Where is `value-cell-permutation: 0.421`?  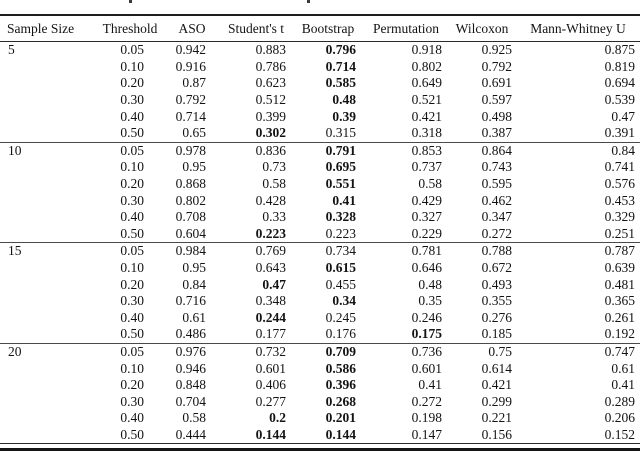
value-cell-permutation: 0.421 is located at coordinates (426, 116).